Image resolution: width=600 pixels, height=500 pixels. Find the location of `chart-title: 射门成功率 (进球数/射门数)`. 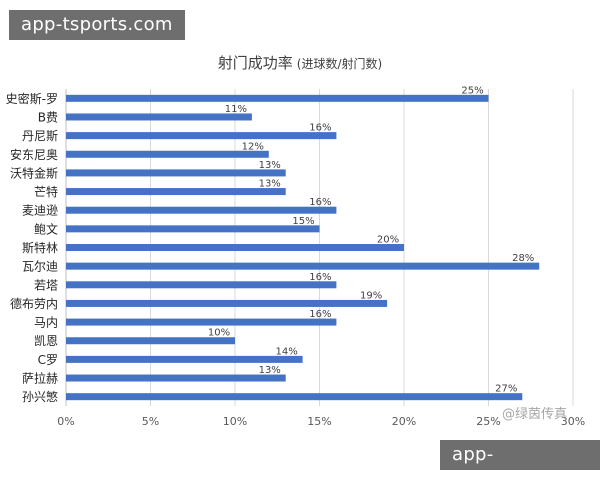

chart-title: 射门成功率 (进球数/射门数) is located at coordinates (300, 62).